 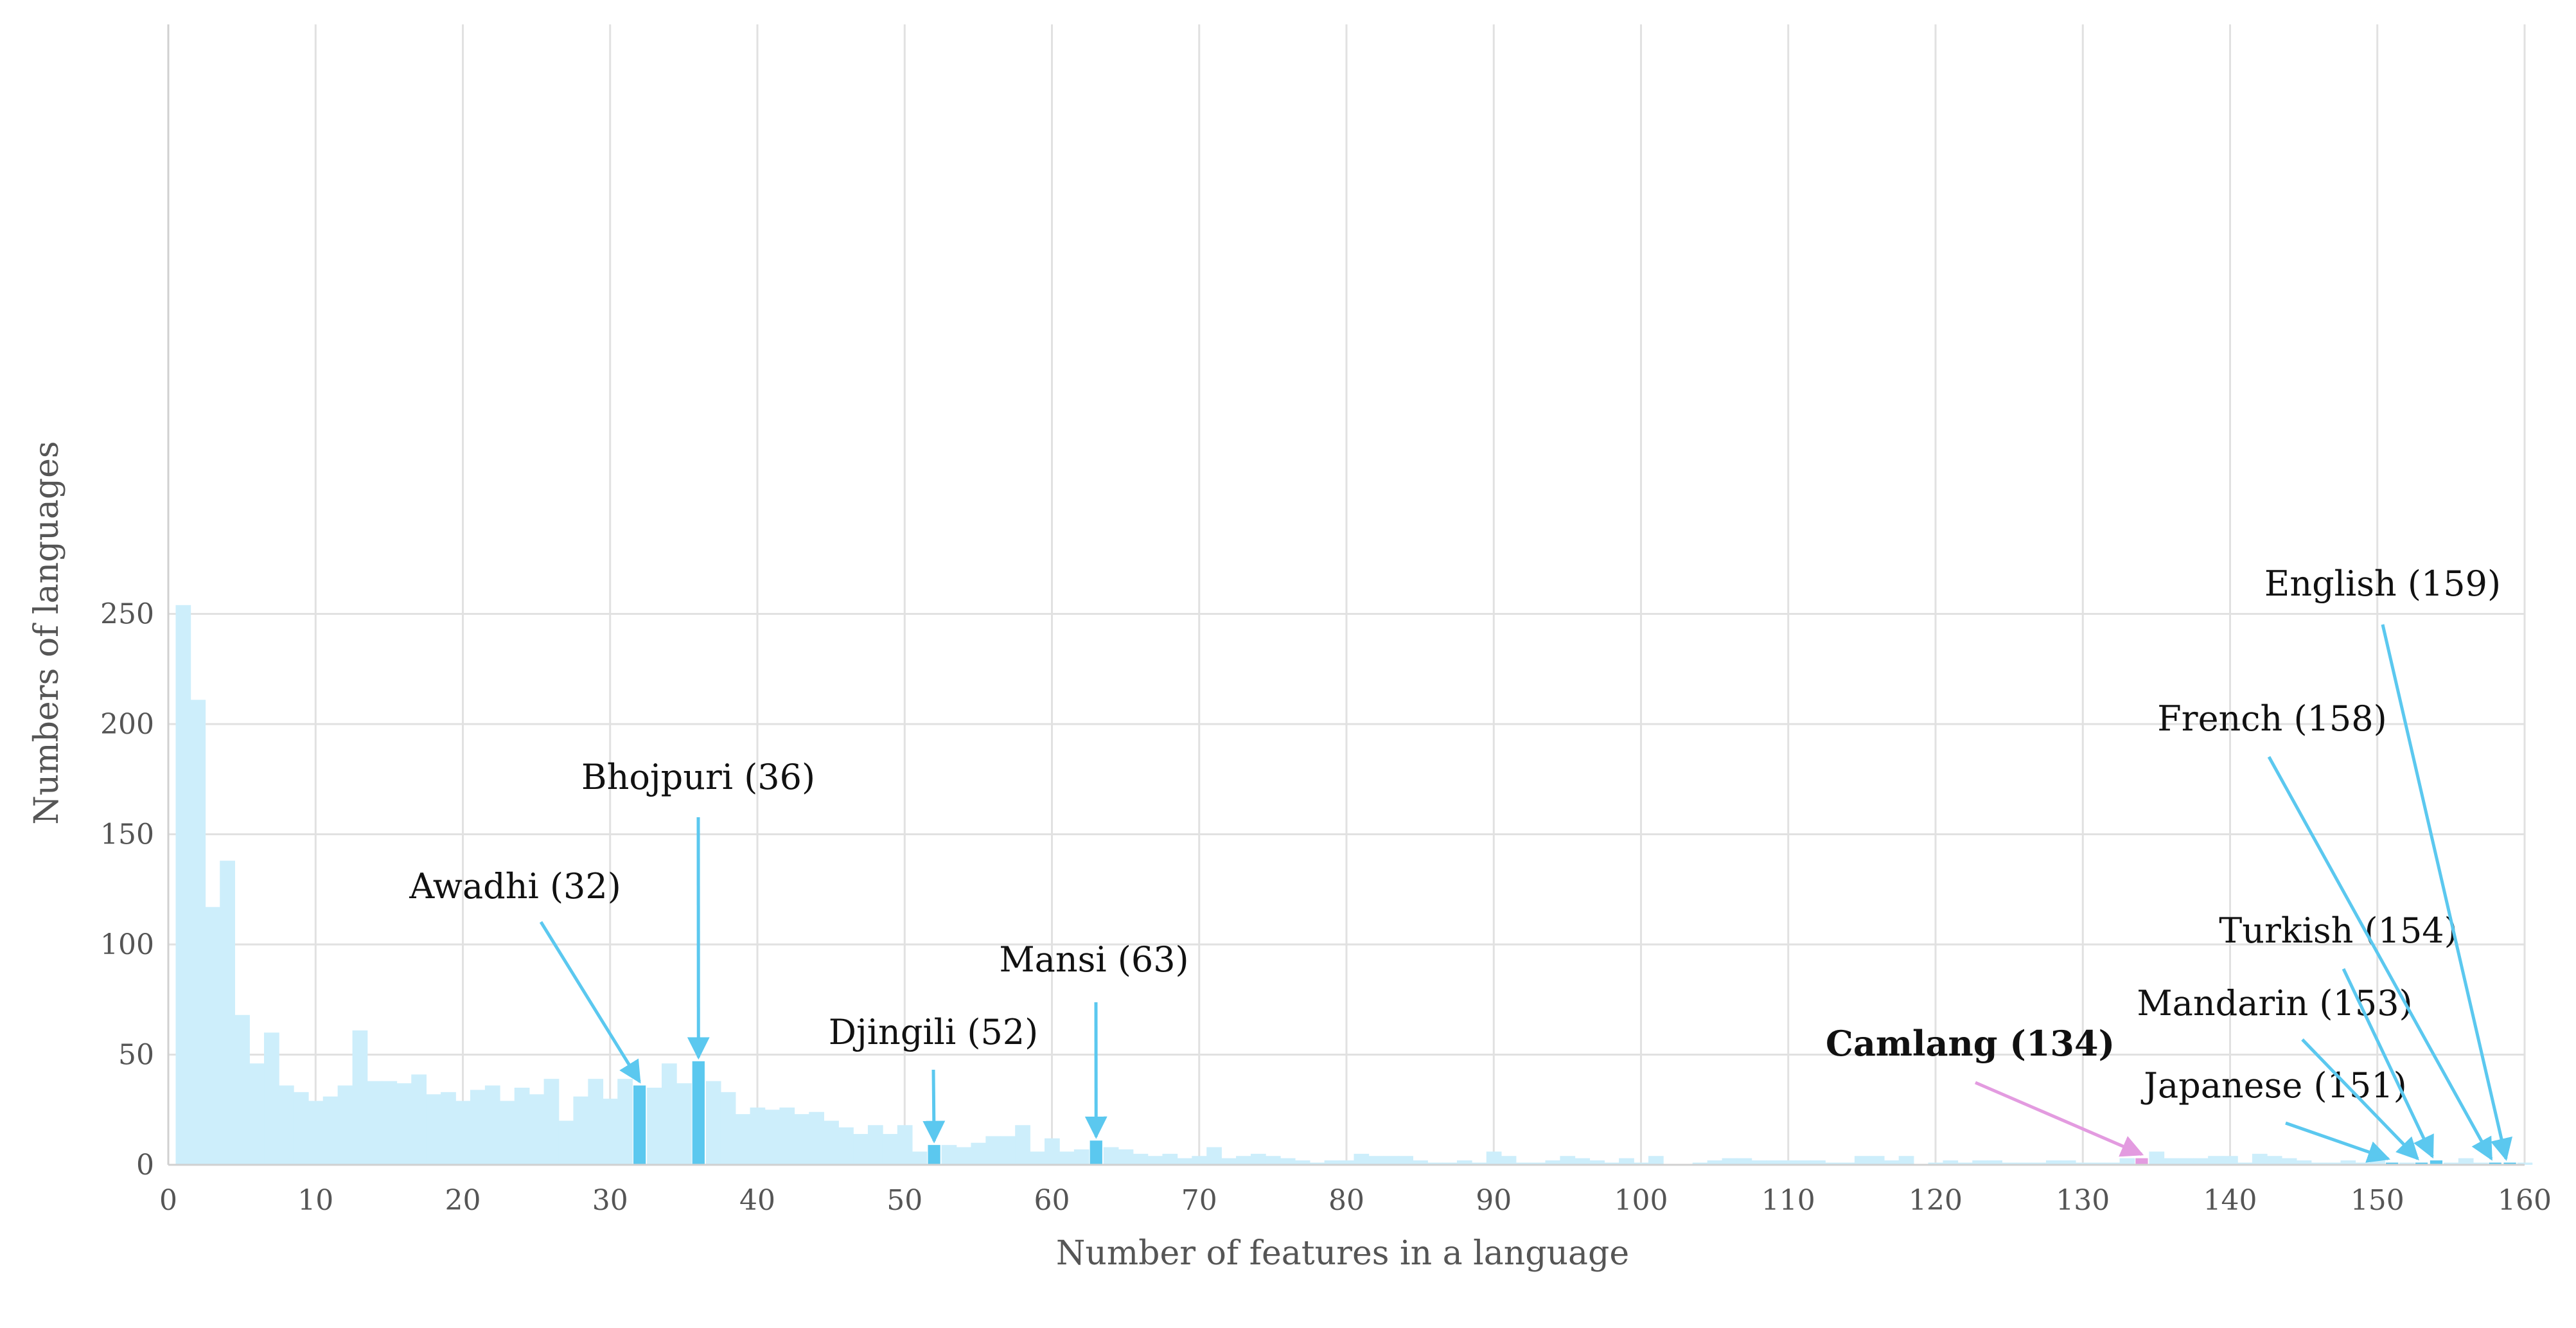 What do you see at coordinates (315, 1200) in the screenshot?
I see `x-tick-label: 10` at bounding box center [315, 1200].